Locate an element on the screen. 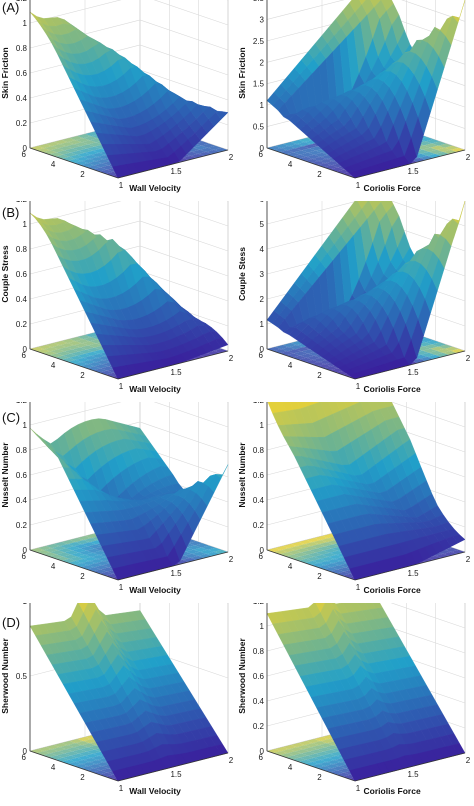 This screenshot has width=474, height=806. z-tick-label: 3 is located at coordinates (262, 274).